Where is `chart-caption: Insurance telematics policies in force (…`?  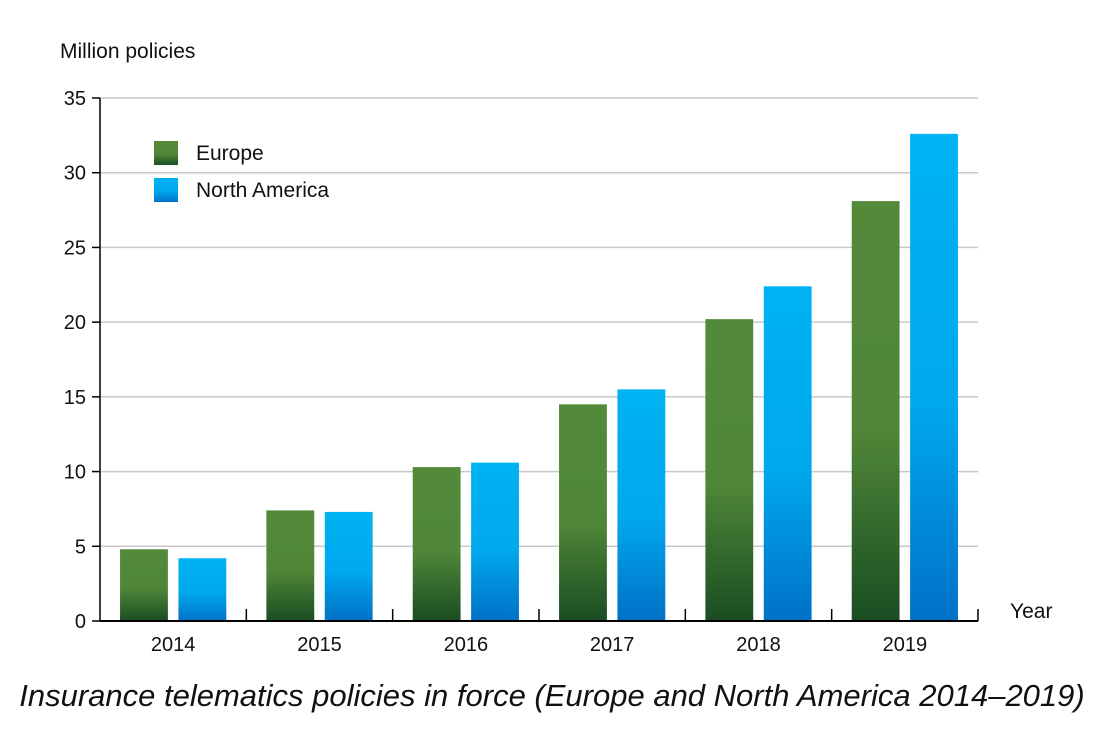
chart-caption: Insurance telematics policies in force (… is located at coordinates (552, 695).